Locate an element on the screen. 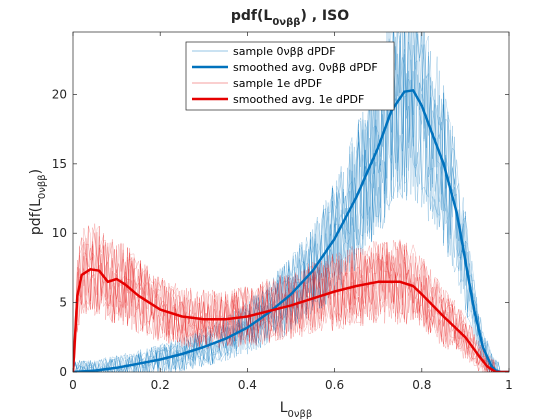 The height and width of the screenshot is (420, 560). x-tick-label: 0 is located at coordinates (73, 385).